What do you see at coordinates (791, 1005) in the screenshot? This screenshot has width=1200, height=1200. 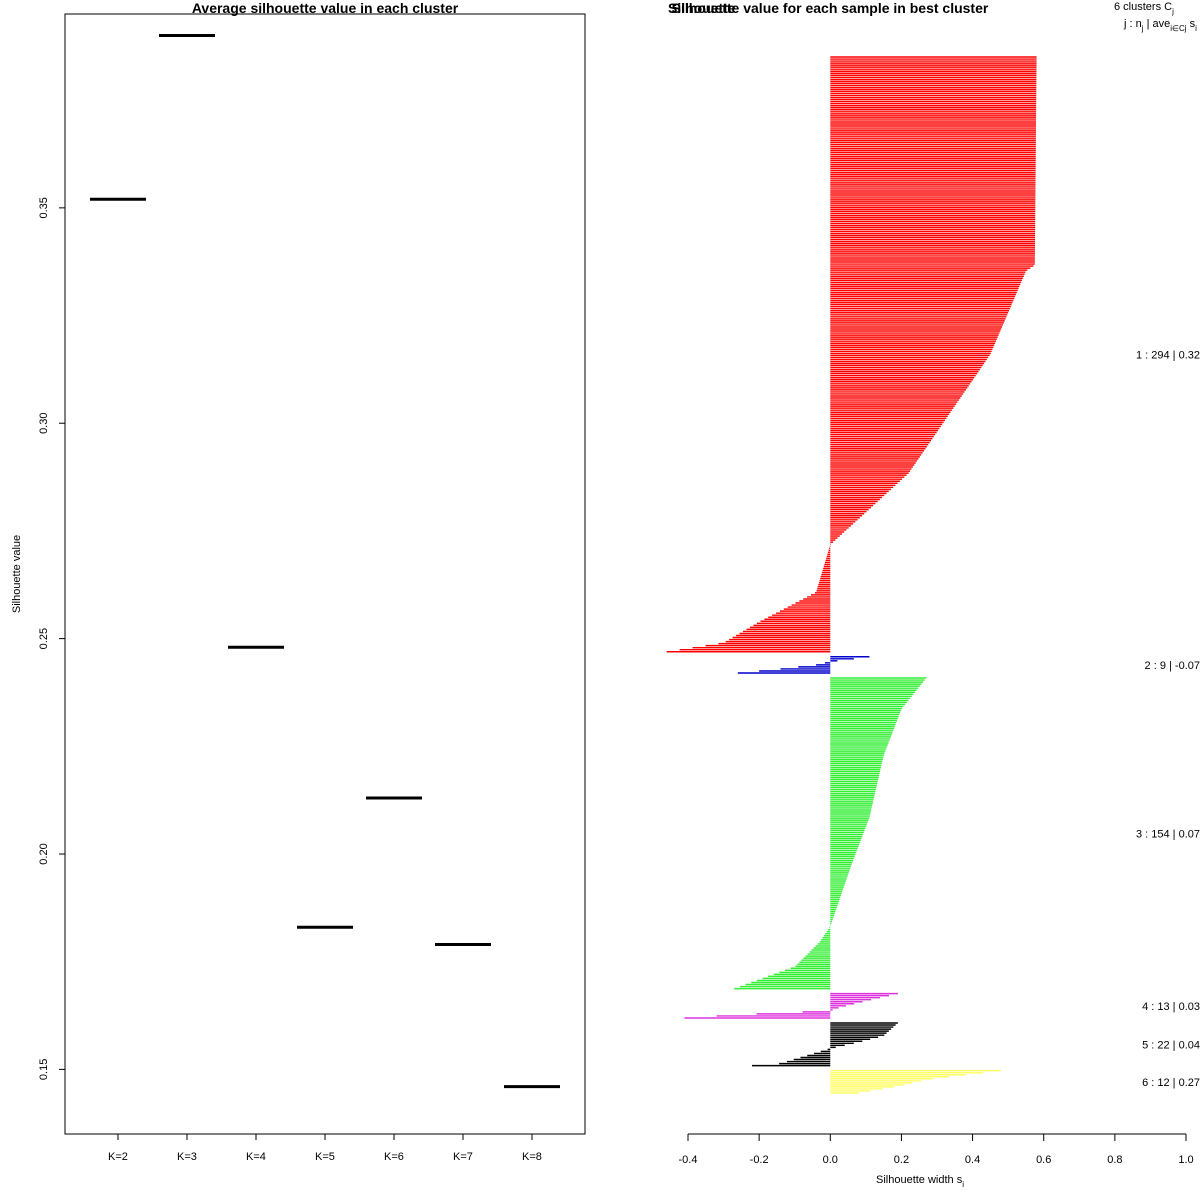 I see `cluster-4-bars` at bounding box center [791, 1005].